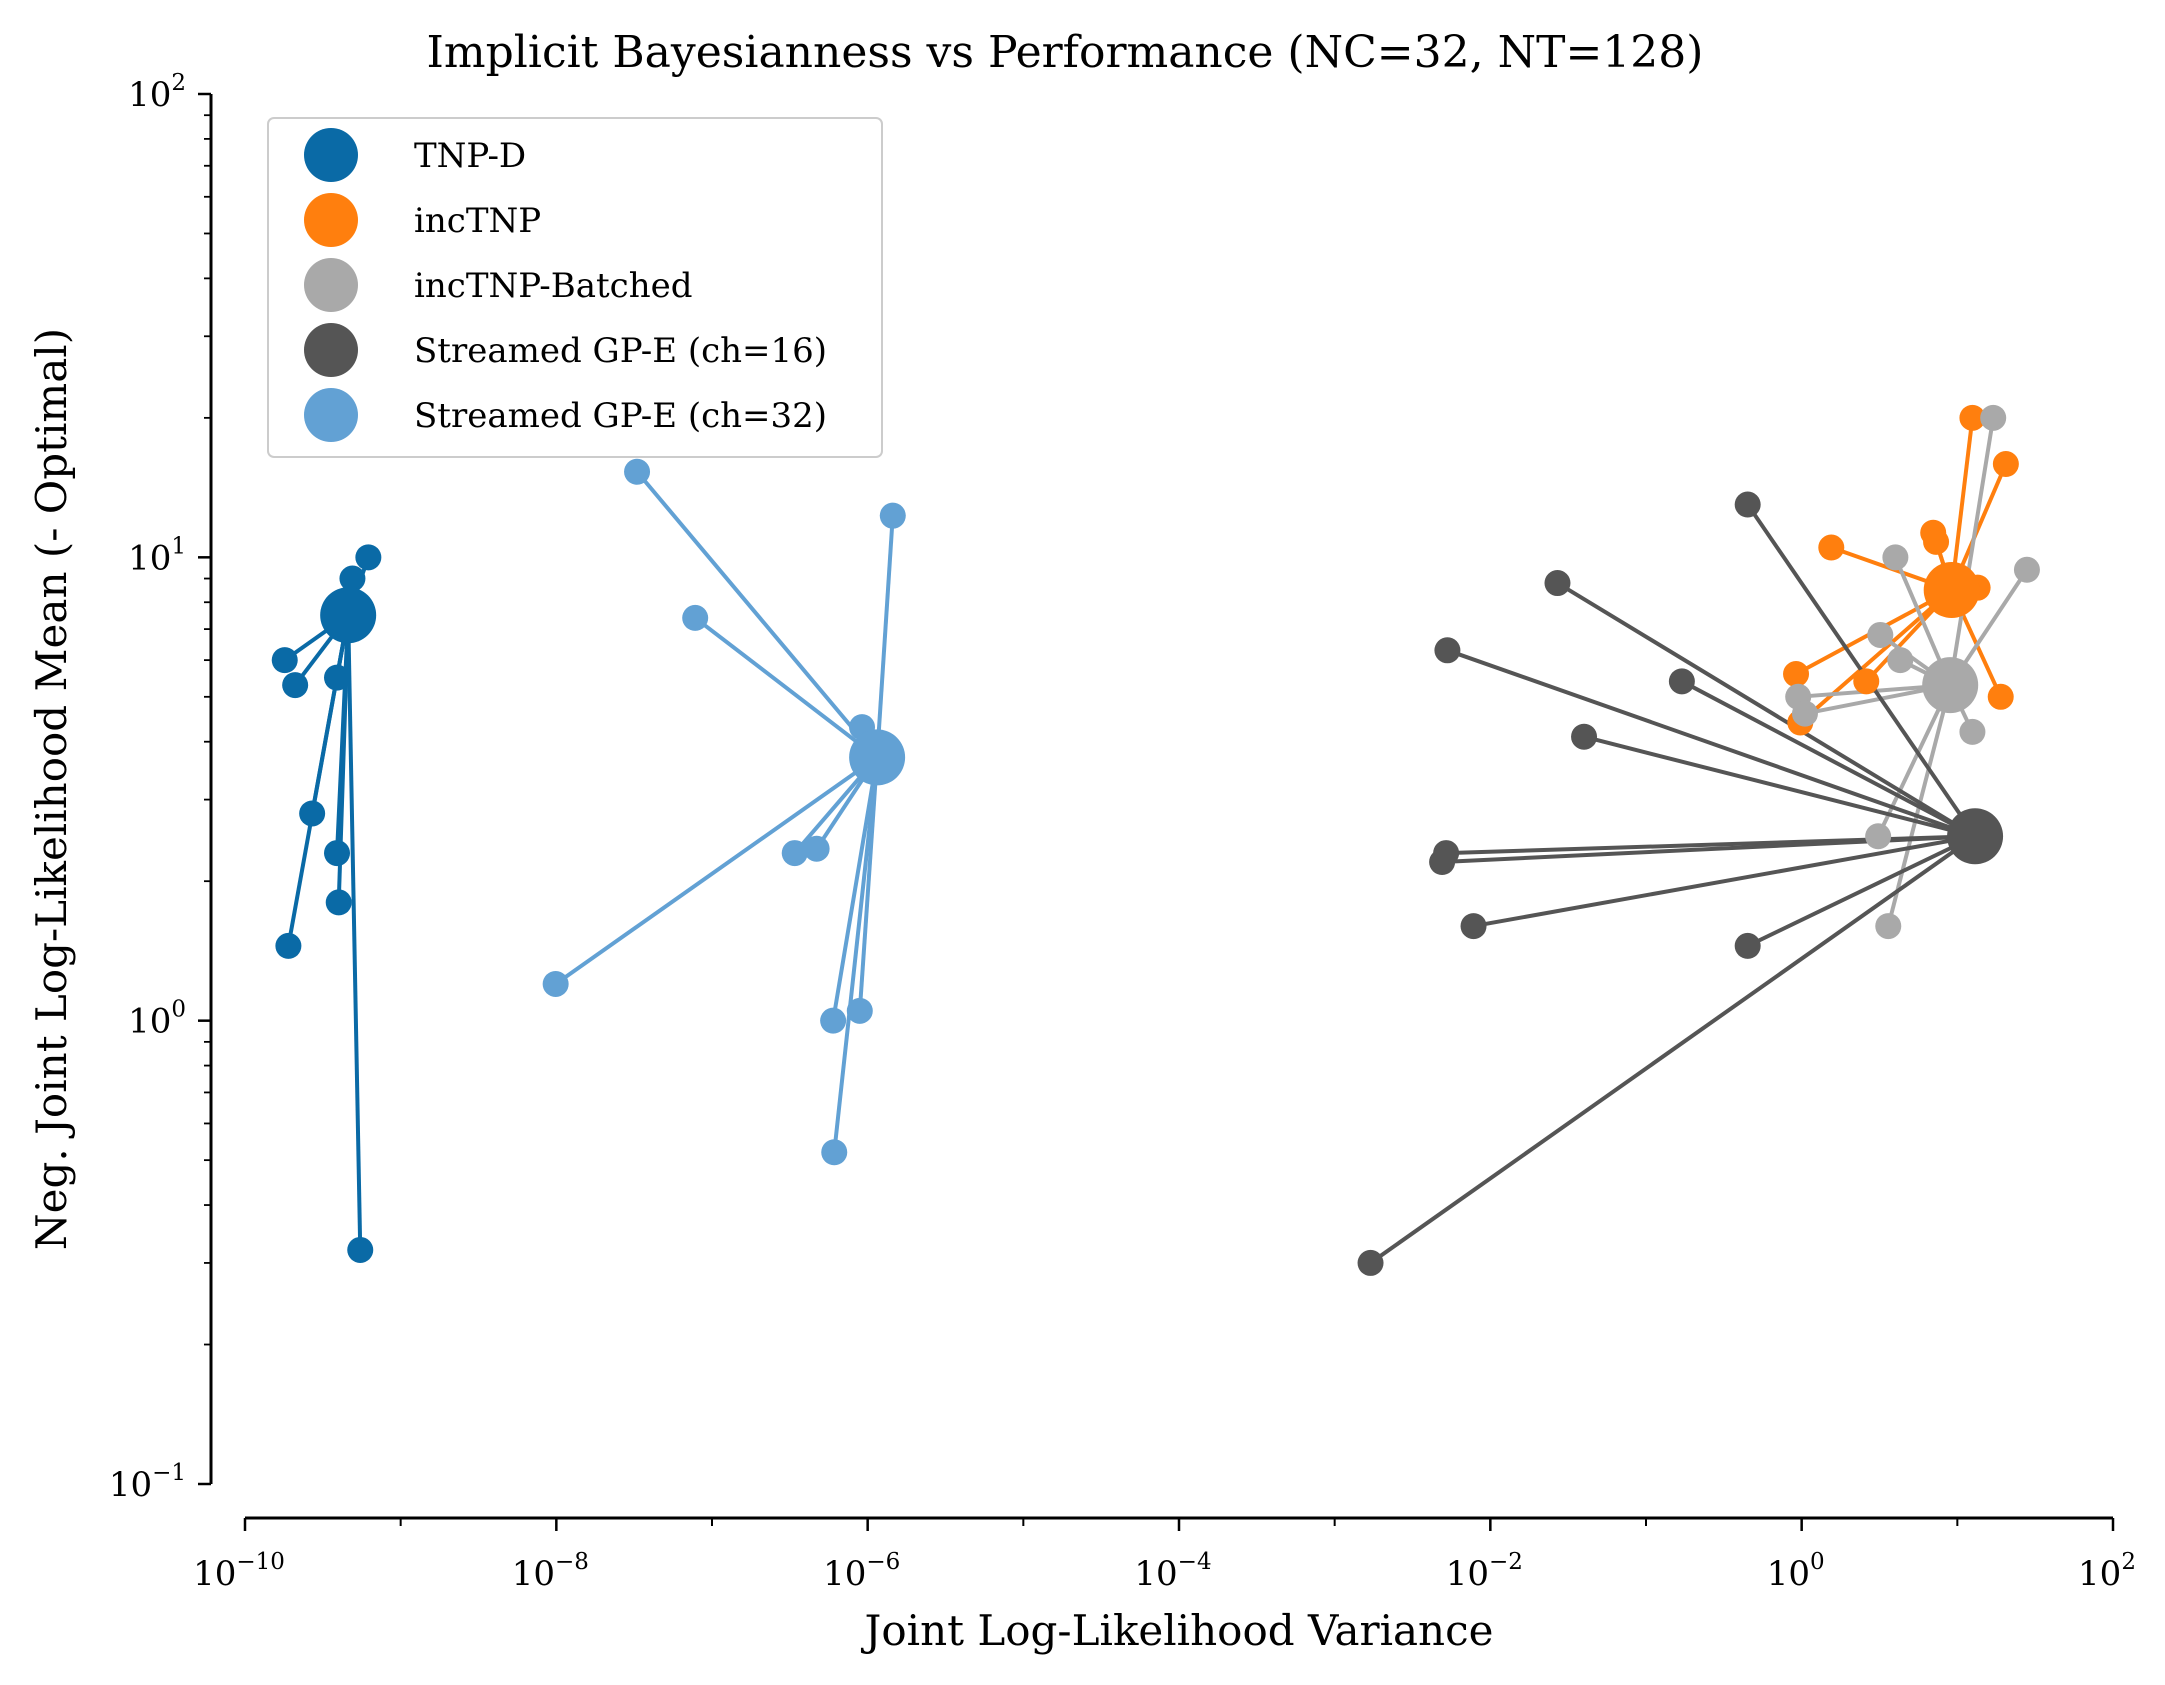 This screenshot has width=2165, height=1685. What do you see at coordinates (861, 1571) in the screenshot?
I see `x-tick-label: 10⁻⁶` at bounding box center [861, 1571].